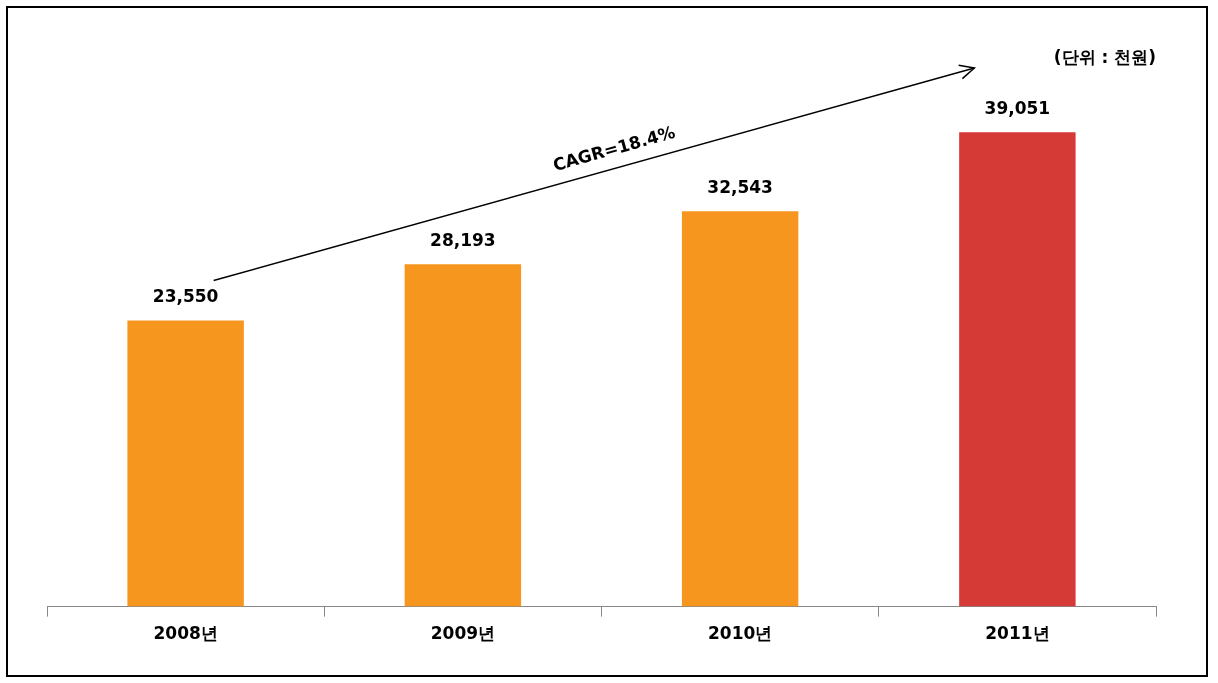  I want to click on x-tick-label: 2011년, so click(1017, 633).